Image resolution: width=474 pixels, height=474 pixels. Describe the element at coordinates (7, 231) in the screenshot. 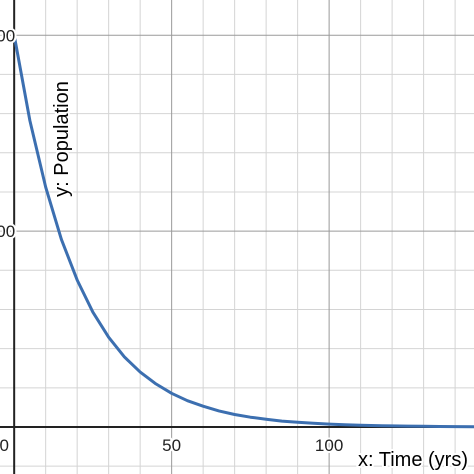

I see `y-tick-label: 5000` at that location.